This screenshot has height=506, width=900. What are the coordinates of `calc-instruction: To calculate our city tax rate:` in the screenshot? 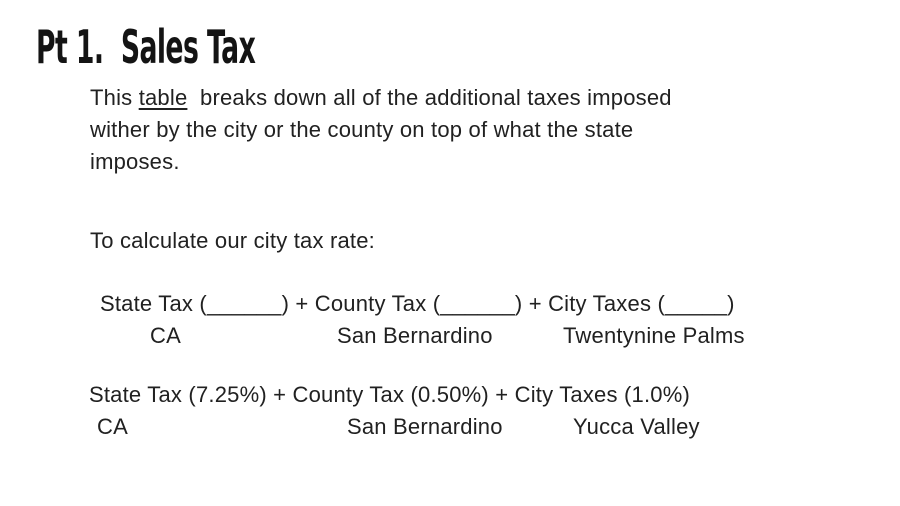 It's located at (232, 240).